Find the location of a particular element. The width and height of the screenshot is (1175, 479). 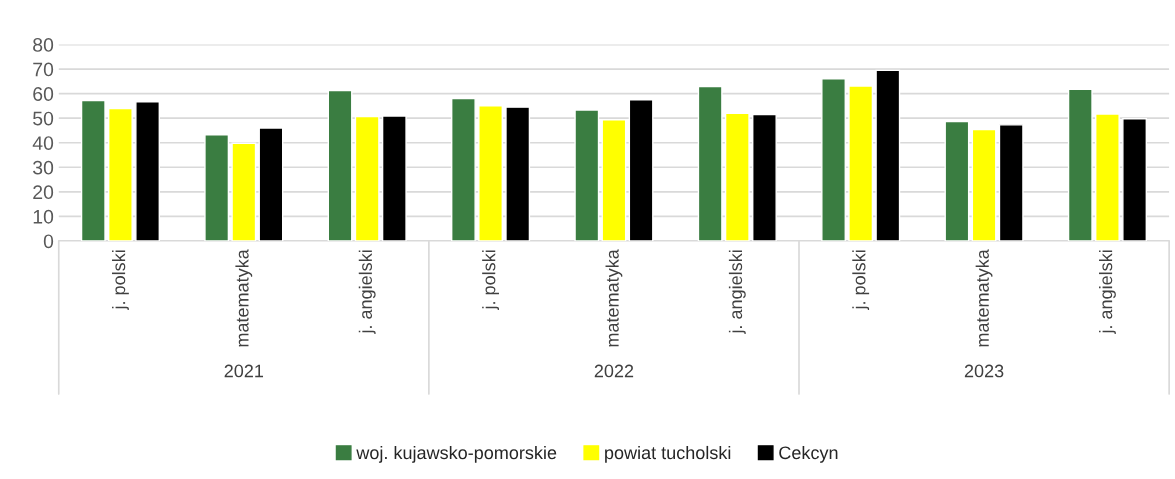

y-tick-label: 60 is located at coordinates (43, 94).